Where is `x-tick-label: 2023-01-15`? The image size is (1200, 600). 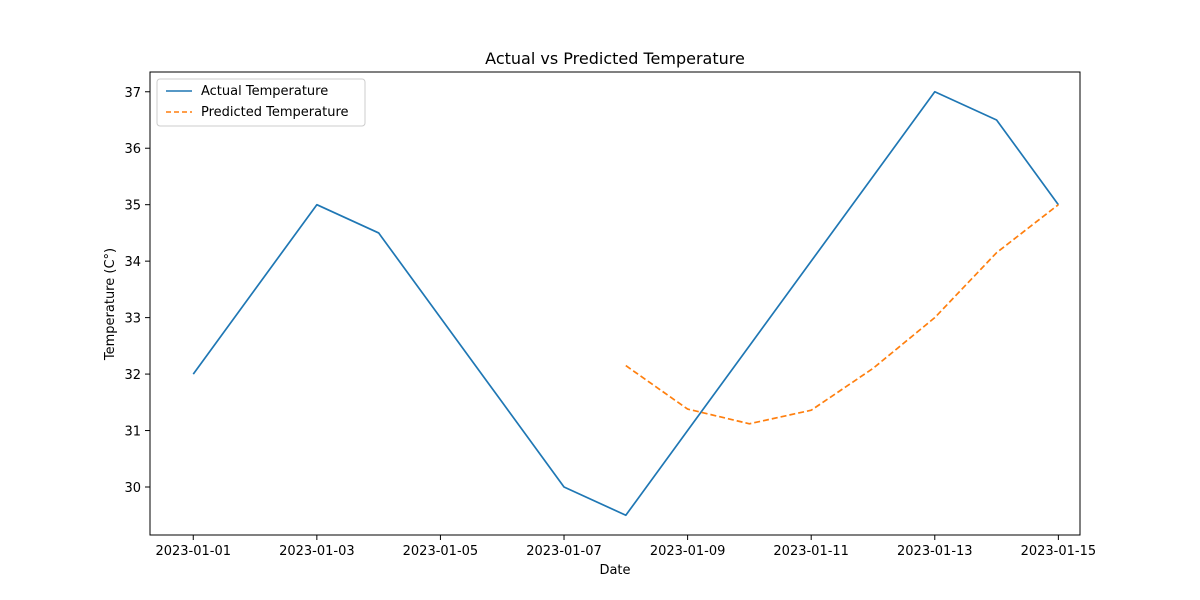
x-tick-label: 2023-01-15 is located at coordinates (1059, 551).